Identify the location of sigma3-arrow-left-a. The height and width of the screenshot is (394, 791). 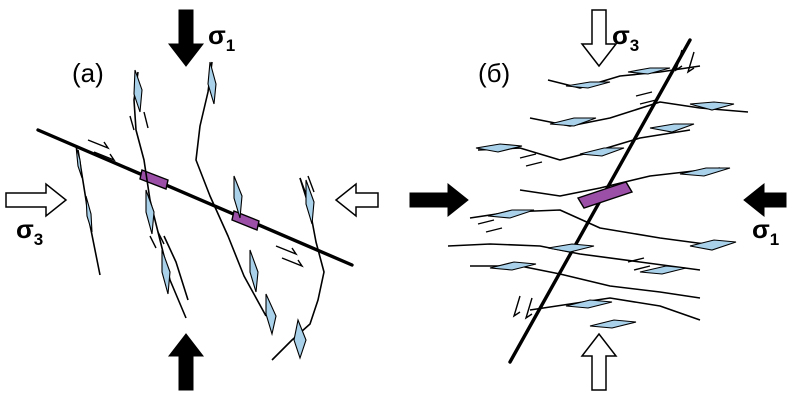
(36, 200).